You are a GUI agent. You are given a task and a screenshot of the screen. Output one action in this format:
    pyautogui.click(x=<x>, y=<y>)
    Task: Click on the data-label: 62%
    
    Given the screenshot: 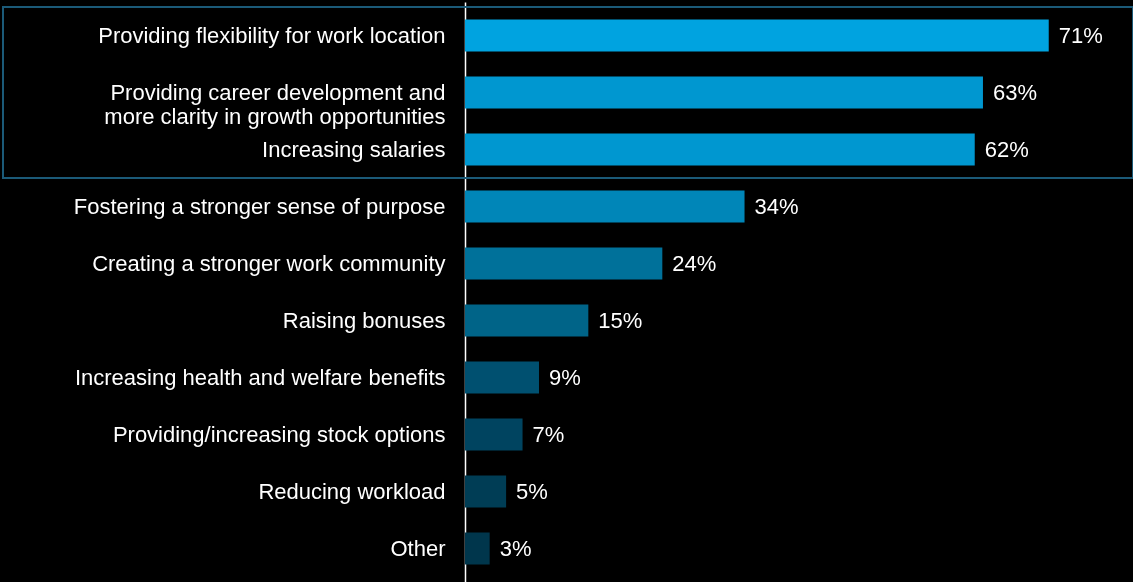 What is the action you would take?
    pyautogui.click(x=1006, y=149)
    